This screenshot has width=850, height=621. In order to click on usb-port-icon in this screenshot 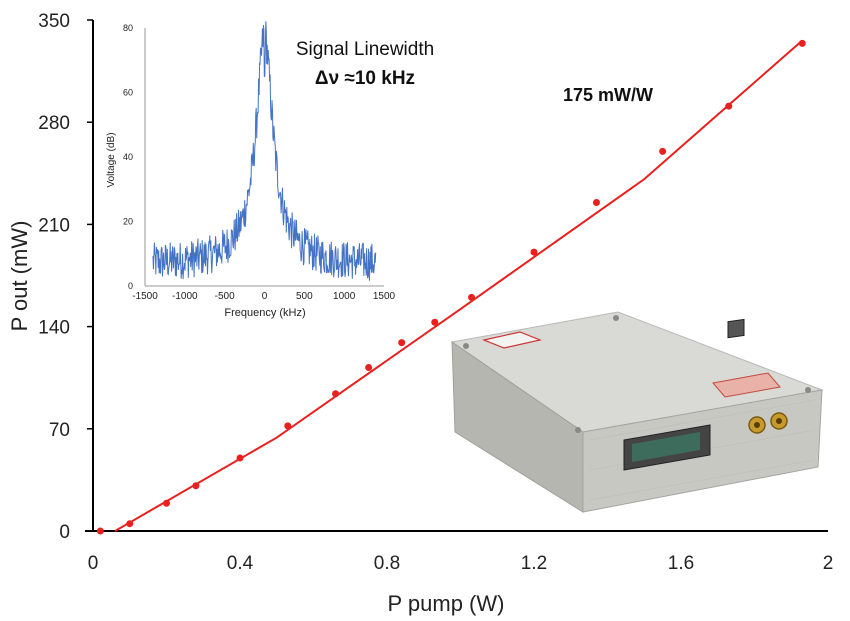, I will do `click(736, 328)`.